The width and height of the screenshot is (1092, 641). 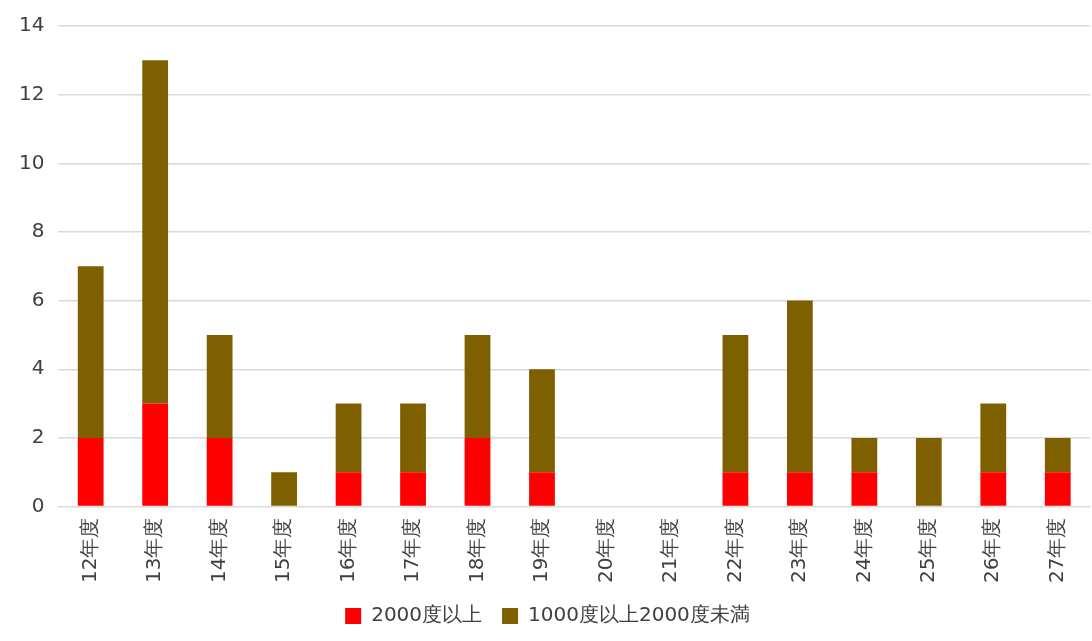 What do you see at coordinates (604, 550) in the screenshot?
I see `x-tick-label: 20年度` at bounding box center [604, 550].